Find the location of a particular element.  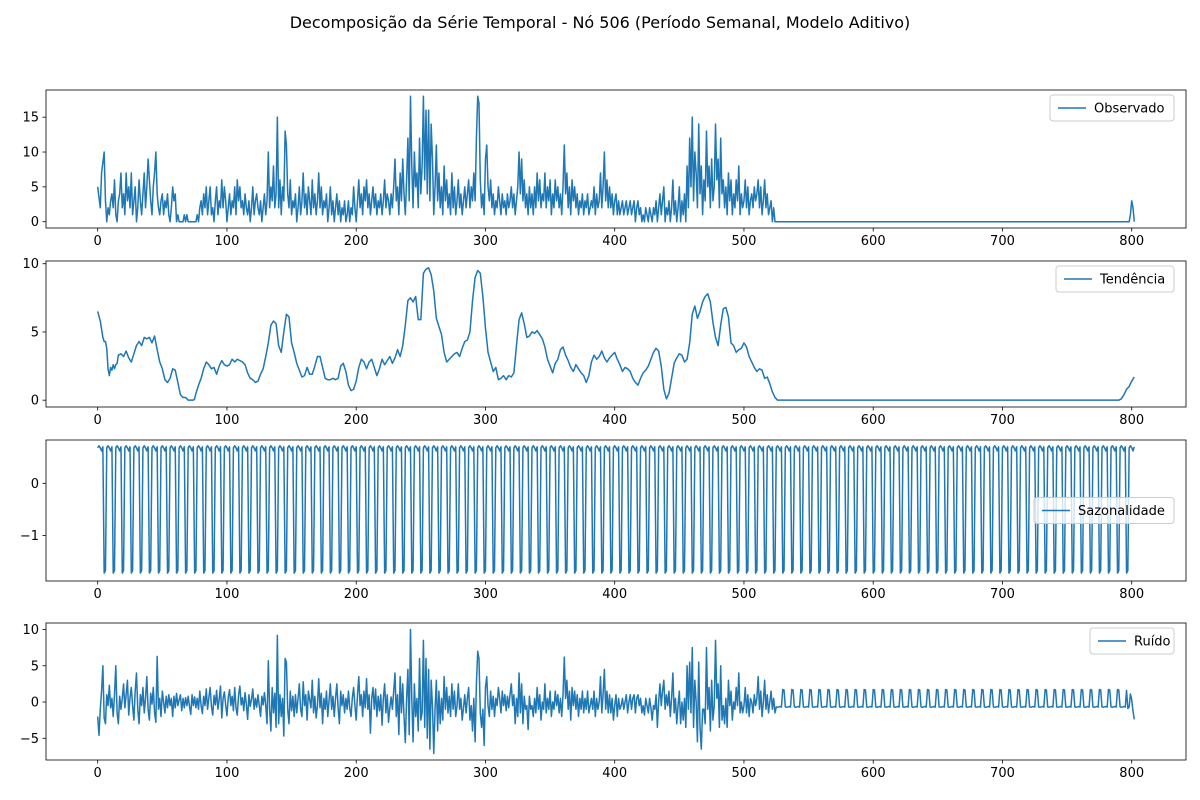

legend: Ruído is located at coordinates (1132, 641).